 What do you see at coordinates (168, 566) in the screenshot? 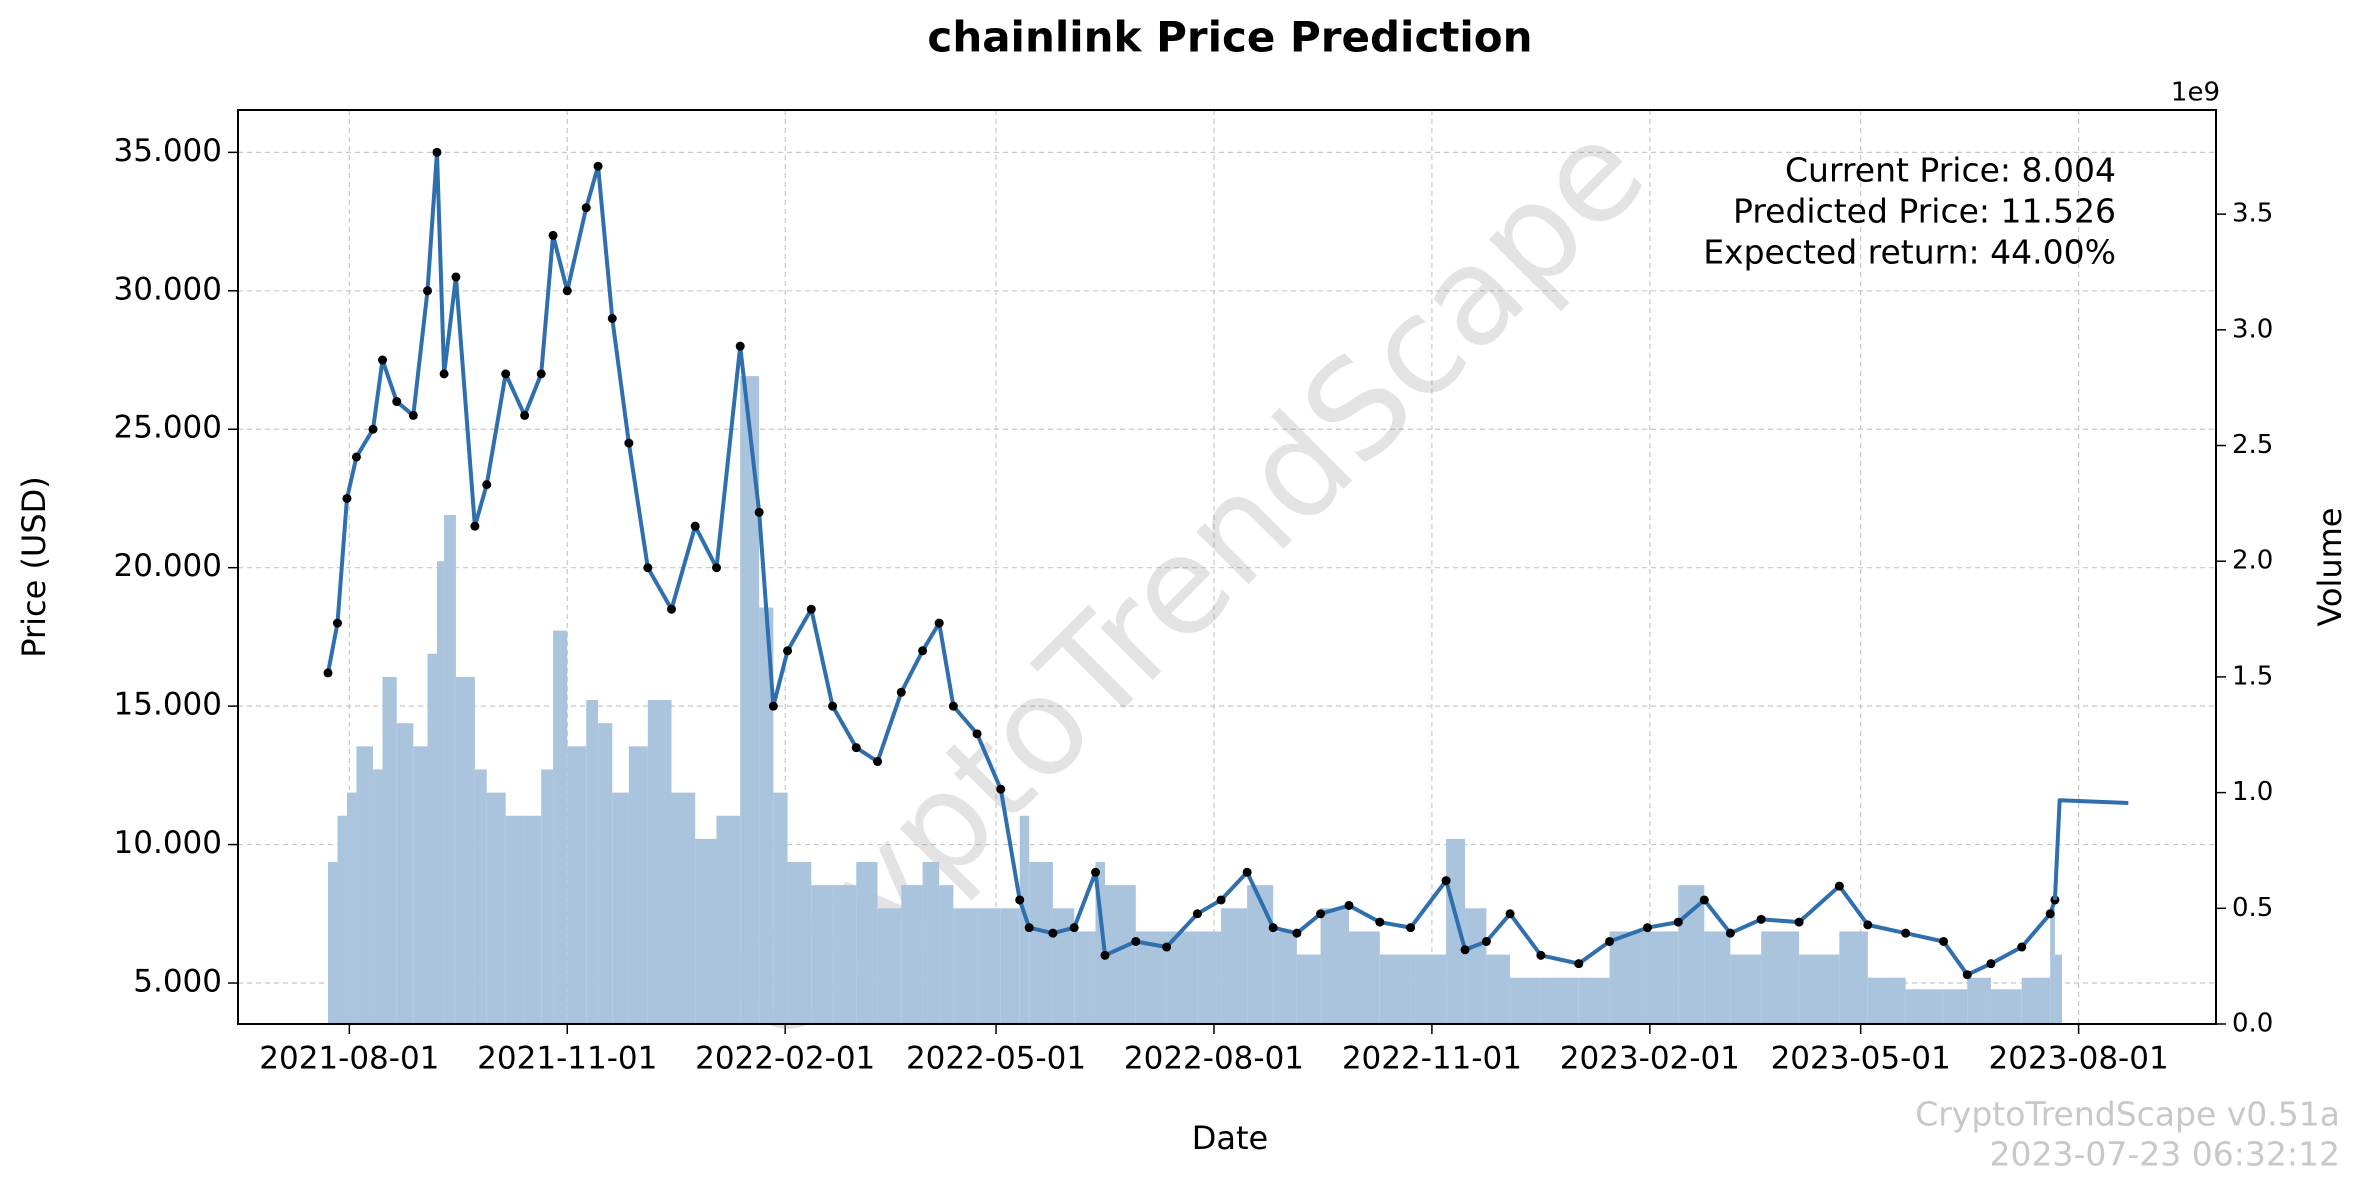
I see `y-tick-label: 20.000` at bounding box center [168, 566].